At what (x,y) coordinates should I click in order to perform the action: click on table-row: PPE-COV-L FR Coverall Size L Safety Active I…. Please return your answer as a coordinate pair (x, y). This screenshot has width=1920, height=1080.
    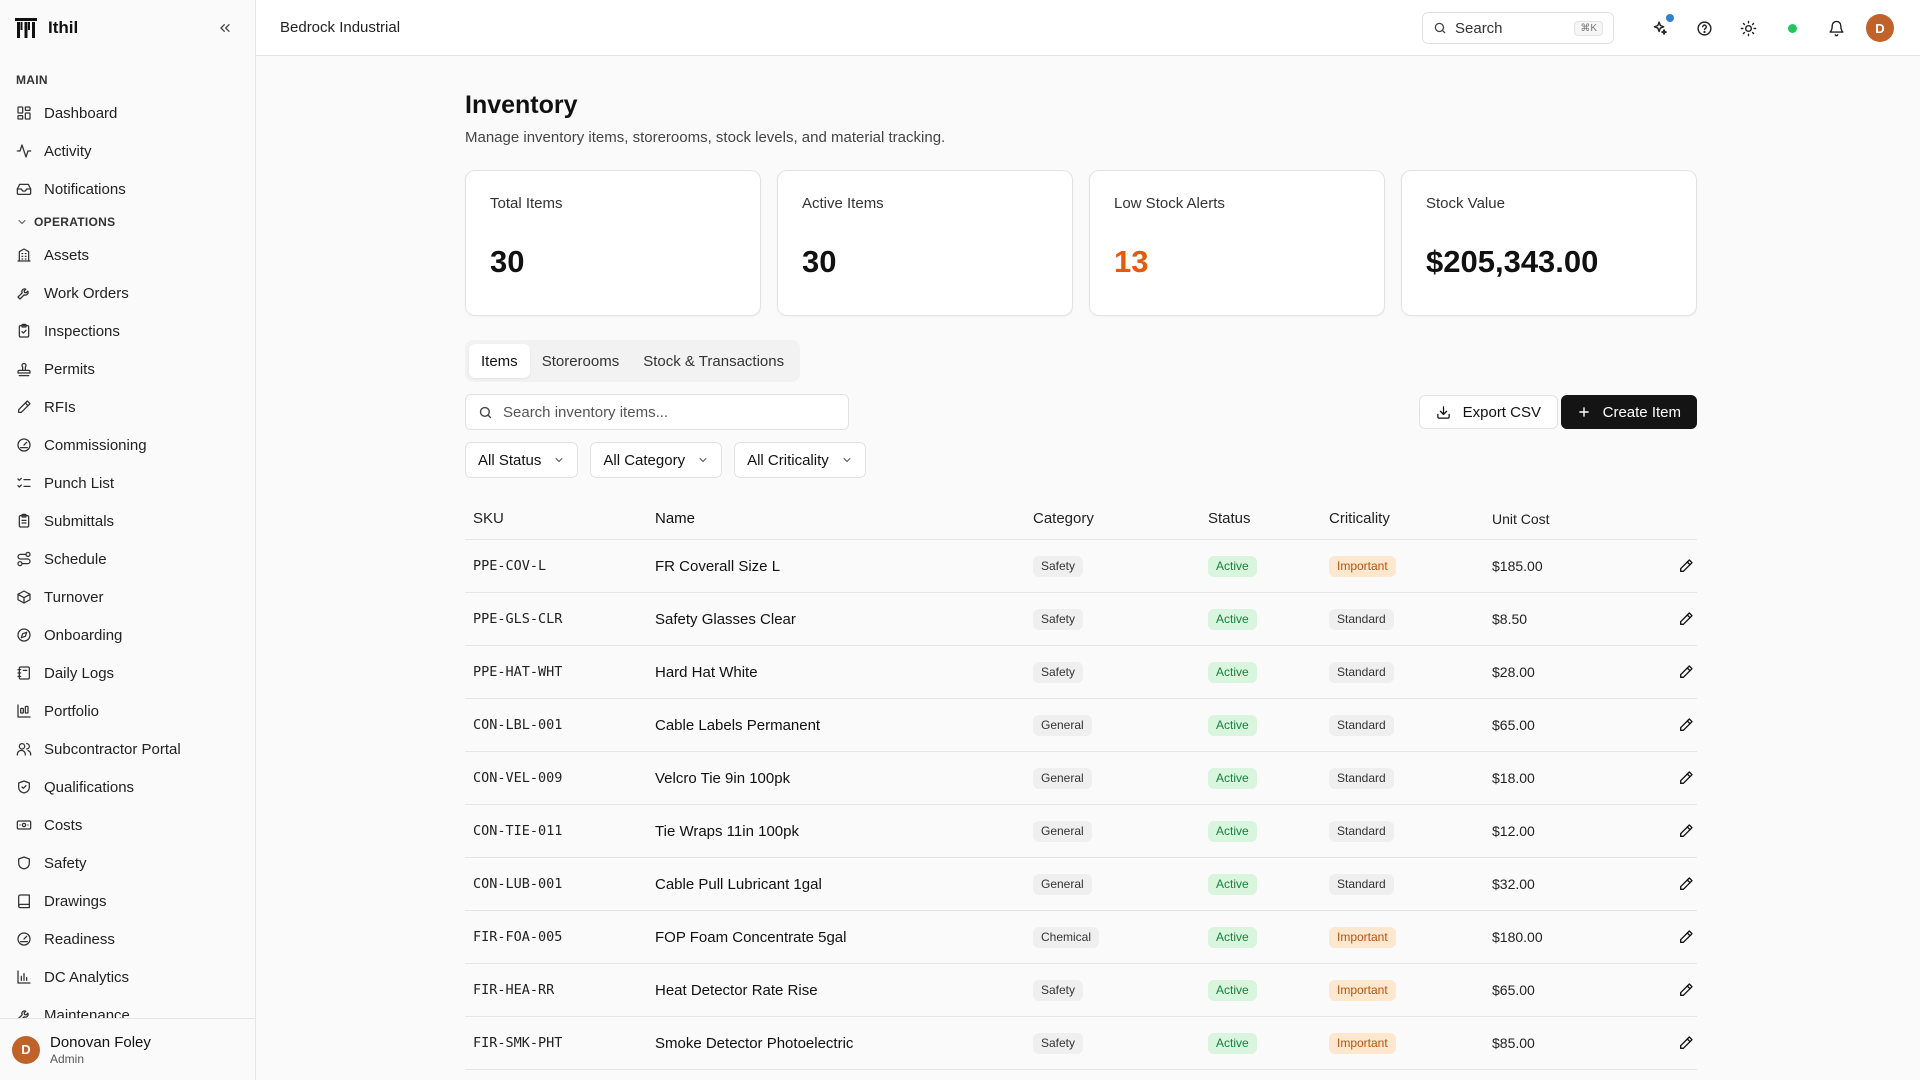
    Looking at the image, I should click on (1081, 566).